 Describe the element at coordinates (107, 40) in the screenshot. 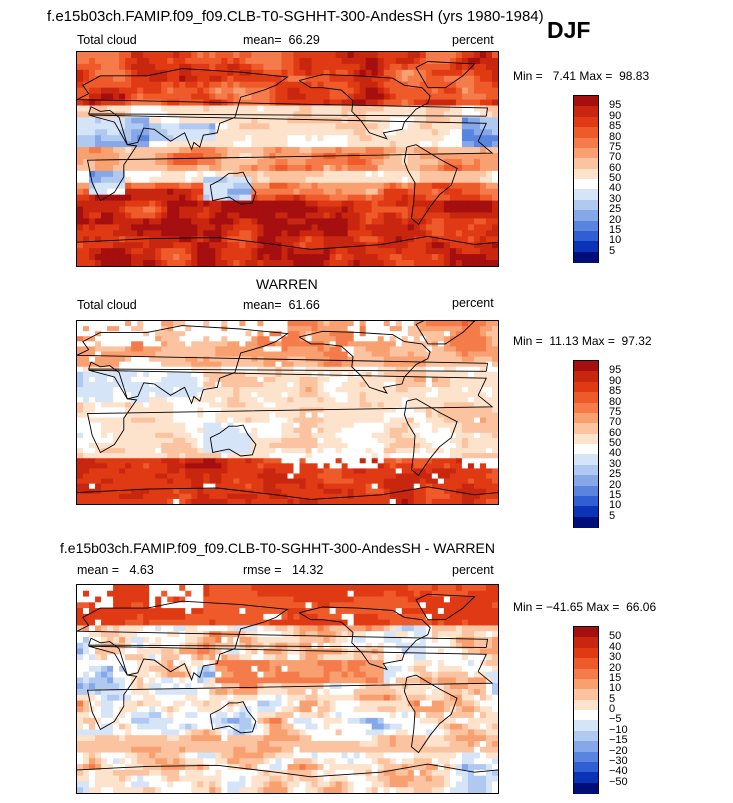

I see `panel1-variable-label: Total cloud` at that location.